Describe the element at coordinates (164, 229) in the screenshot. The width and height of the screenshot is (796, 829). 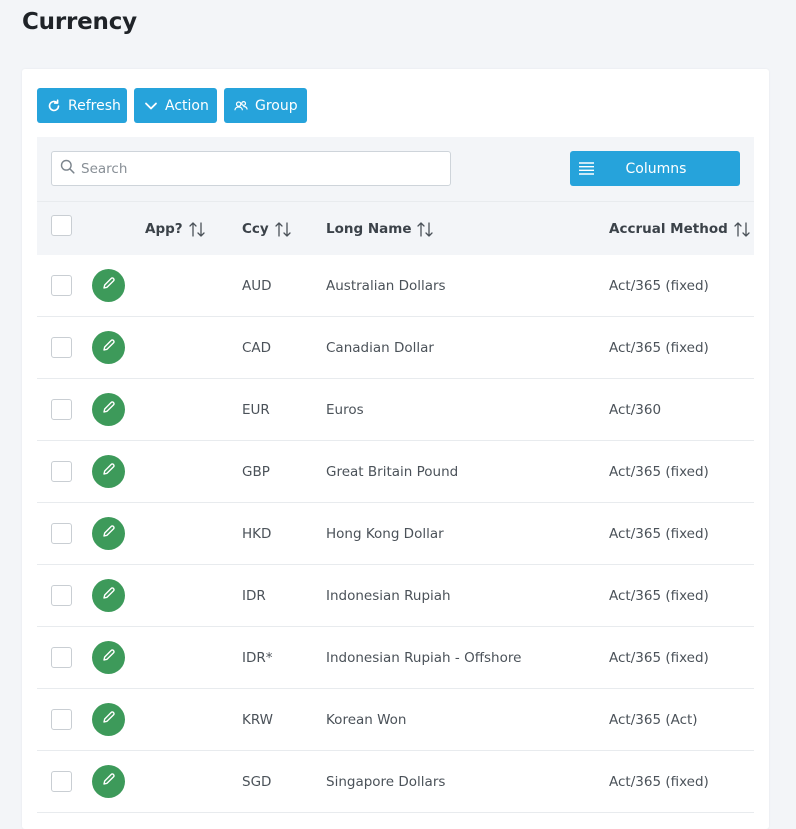
I see `column-header-label: App?` at that location.